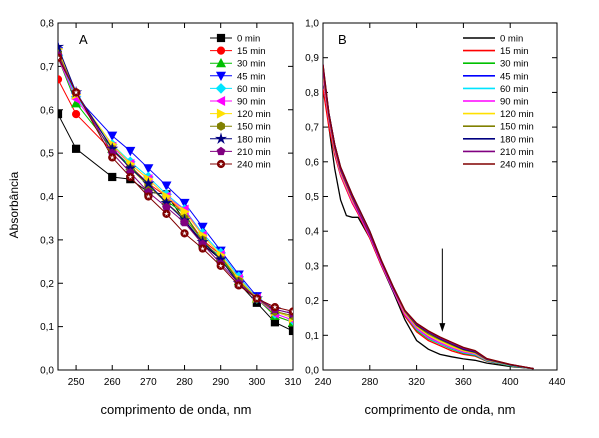  What do you see at coordinates (312, 58) in the screenshot?
I see `y-tick-label: 0,9` at bounding box center [312, 58].